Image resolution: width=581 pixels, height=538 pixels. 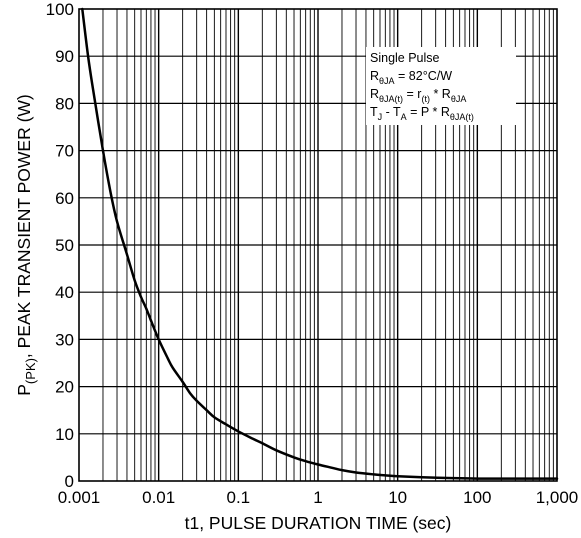 I want to click on y-tick-labels: 0 10 20 30 40 50 60 70 80 90 100, so click(x=60, y=245).